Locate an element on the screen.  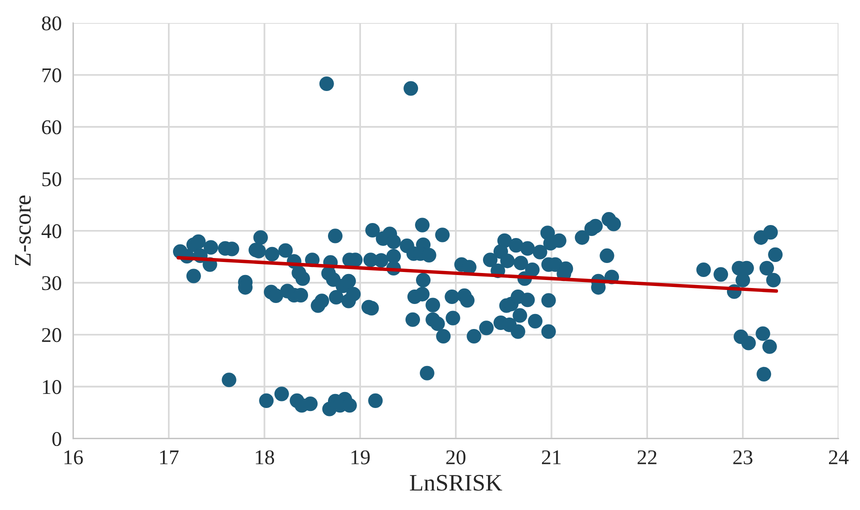
x-tick-label: 16 is located at coordinates (73, 457).